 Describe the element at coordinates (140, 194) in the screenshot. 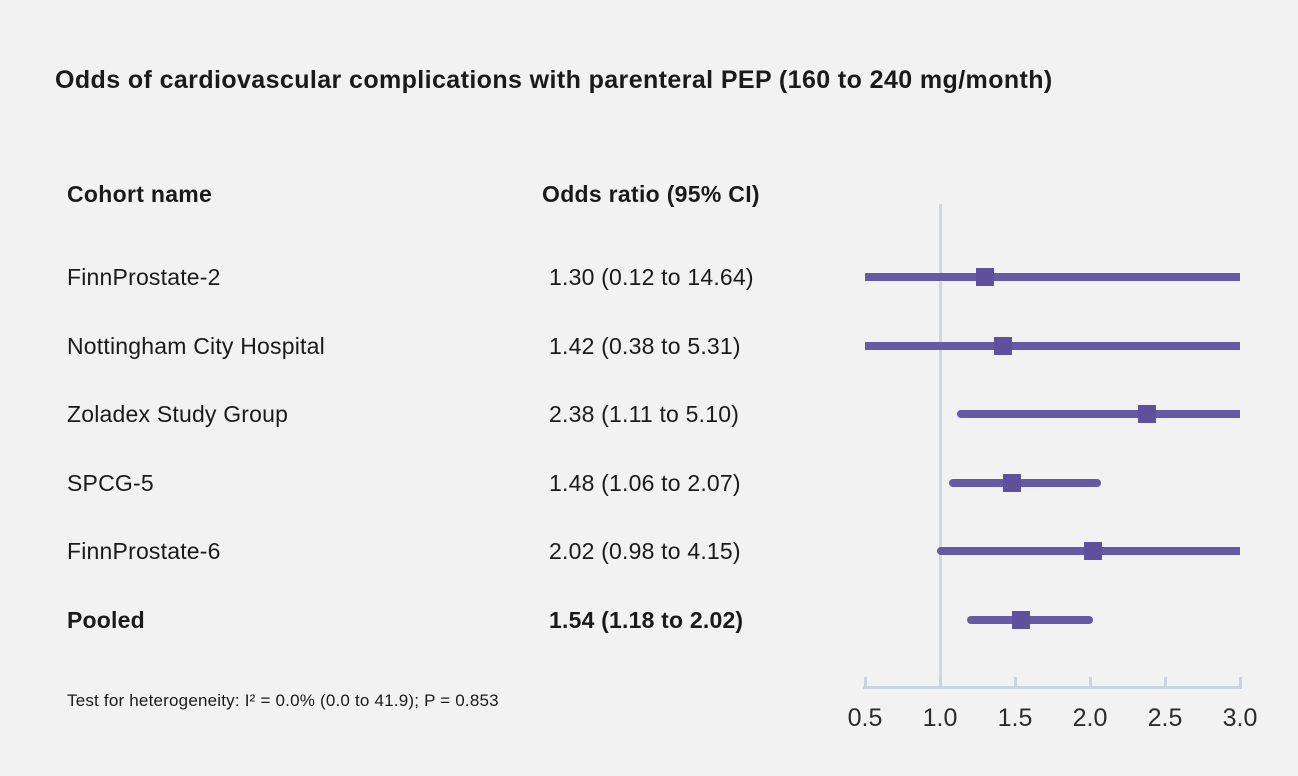

I see `column-header-cohort: Cohort name` at that location.